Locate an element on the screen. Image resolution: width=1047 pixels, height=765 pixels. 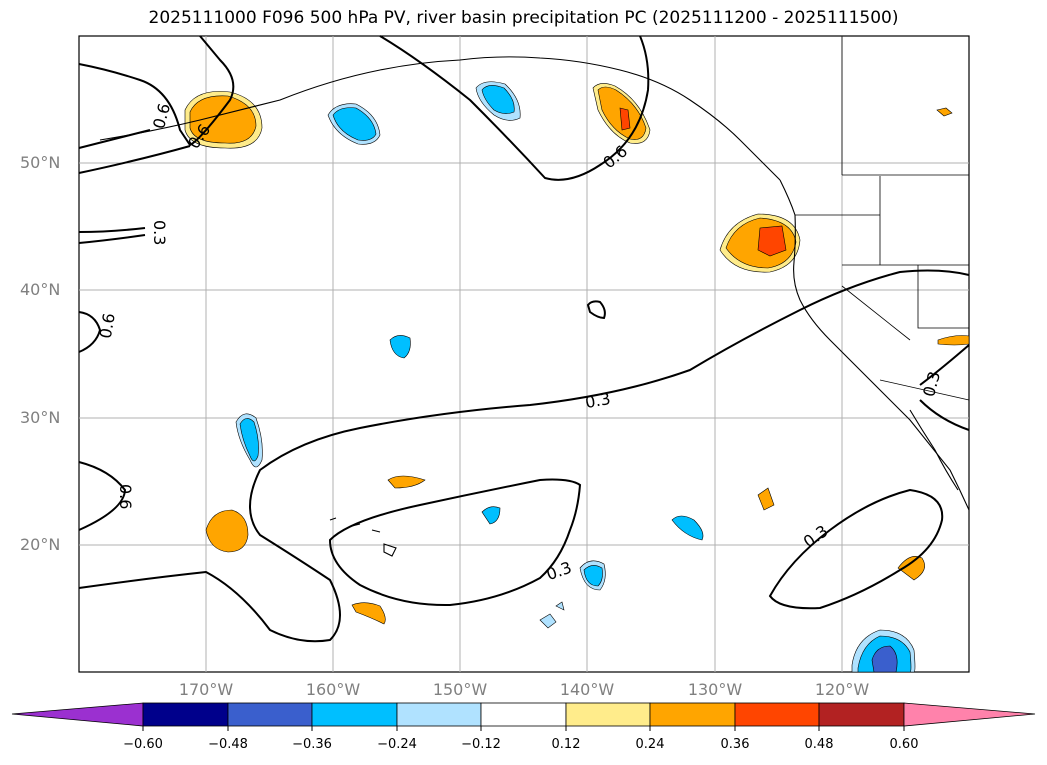
colorbar-tick-label: −0.24 is located at coordinates (397, 744).